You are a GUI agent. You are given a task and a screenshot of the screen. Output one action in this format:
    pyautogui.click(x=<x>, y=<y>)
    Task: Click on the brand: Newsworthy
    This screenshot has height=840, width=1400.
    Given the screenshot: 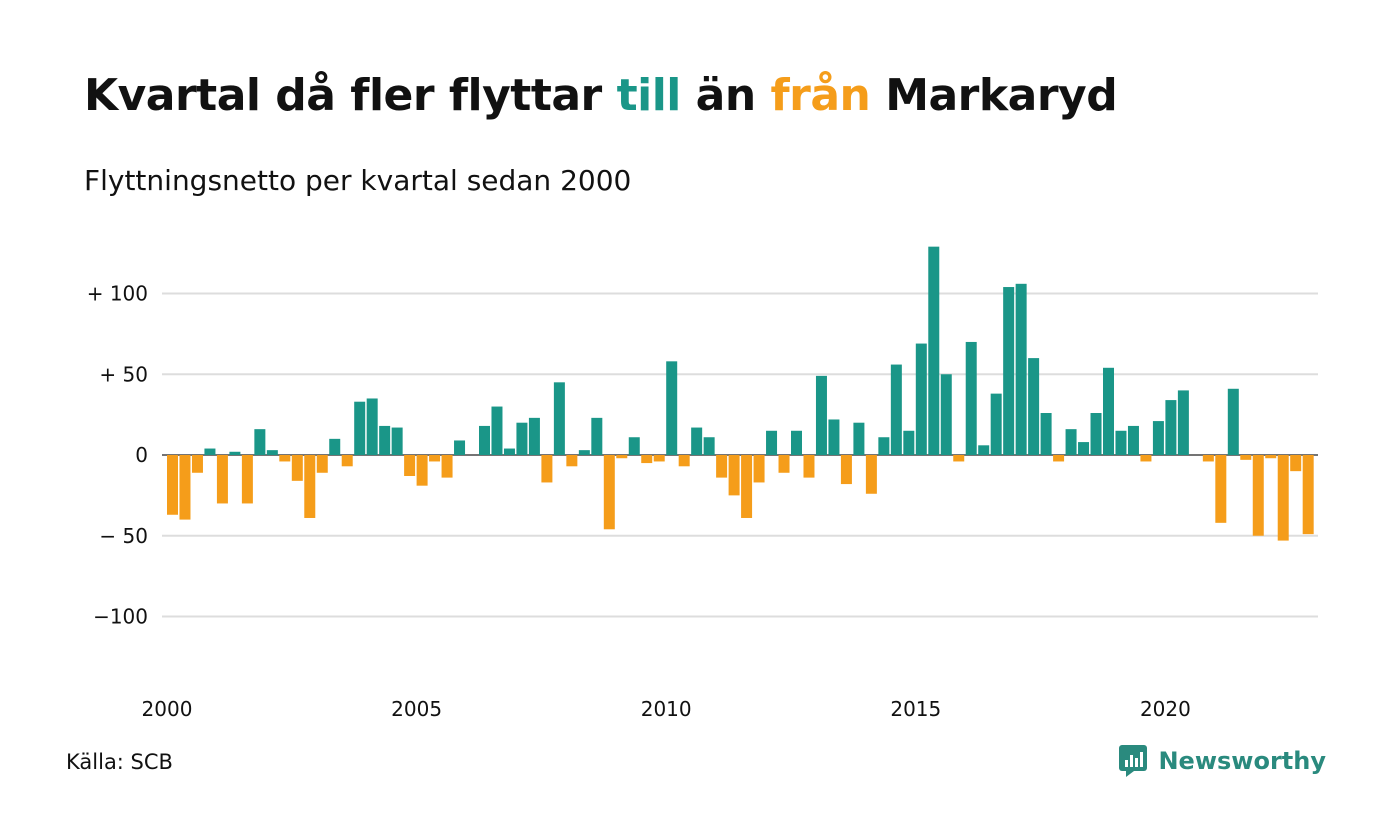 What is the action you would take?
    pyautogui.click(x=1222, y=761)
    